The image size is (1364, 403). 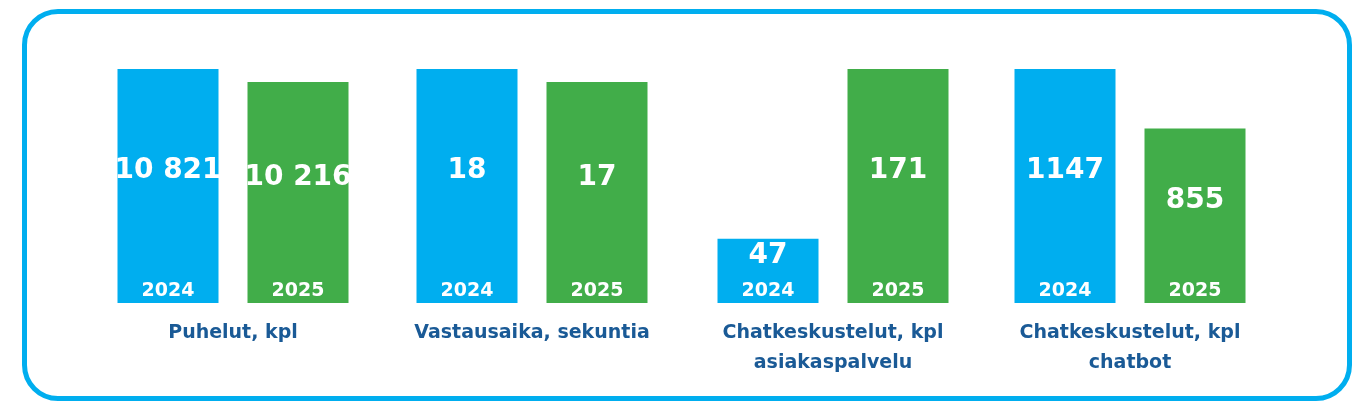 What do you see at coordinates (1195, 199) in the screenshot?
I see `data-label: 855` at bounding box center [1195, 199].